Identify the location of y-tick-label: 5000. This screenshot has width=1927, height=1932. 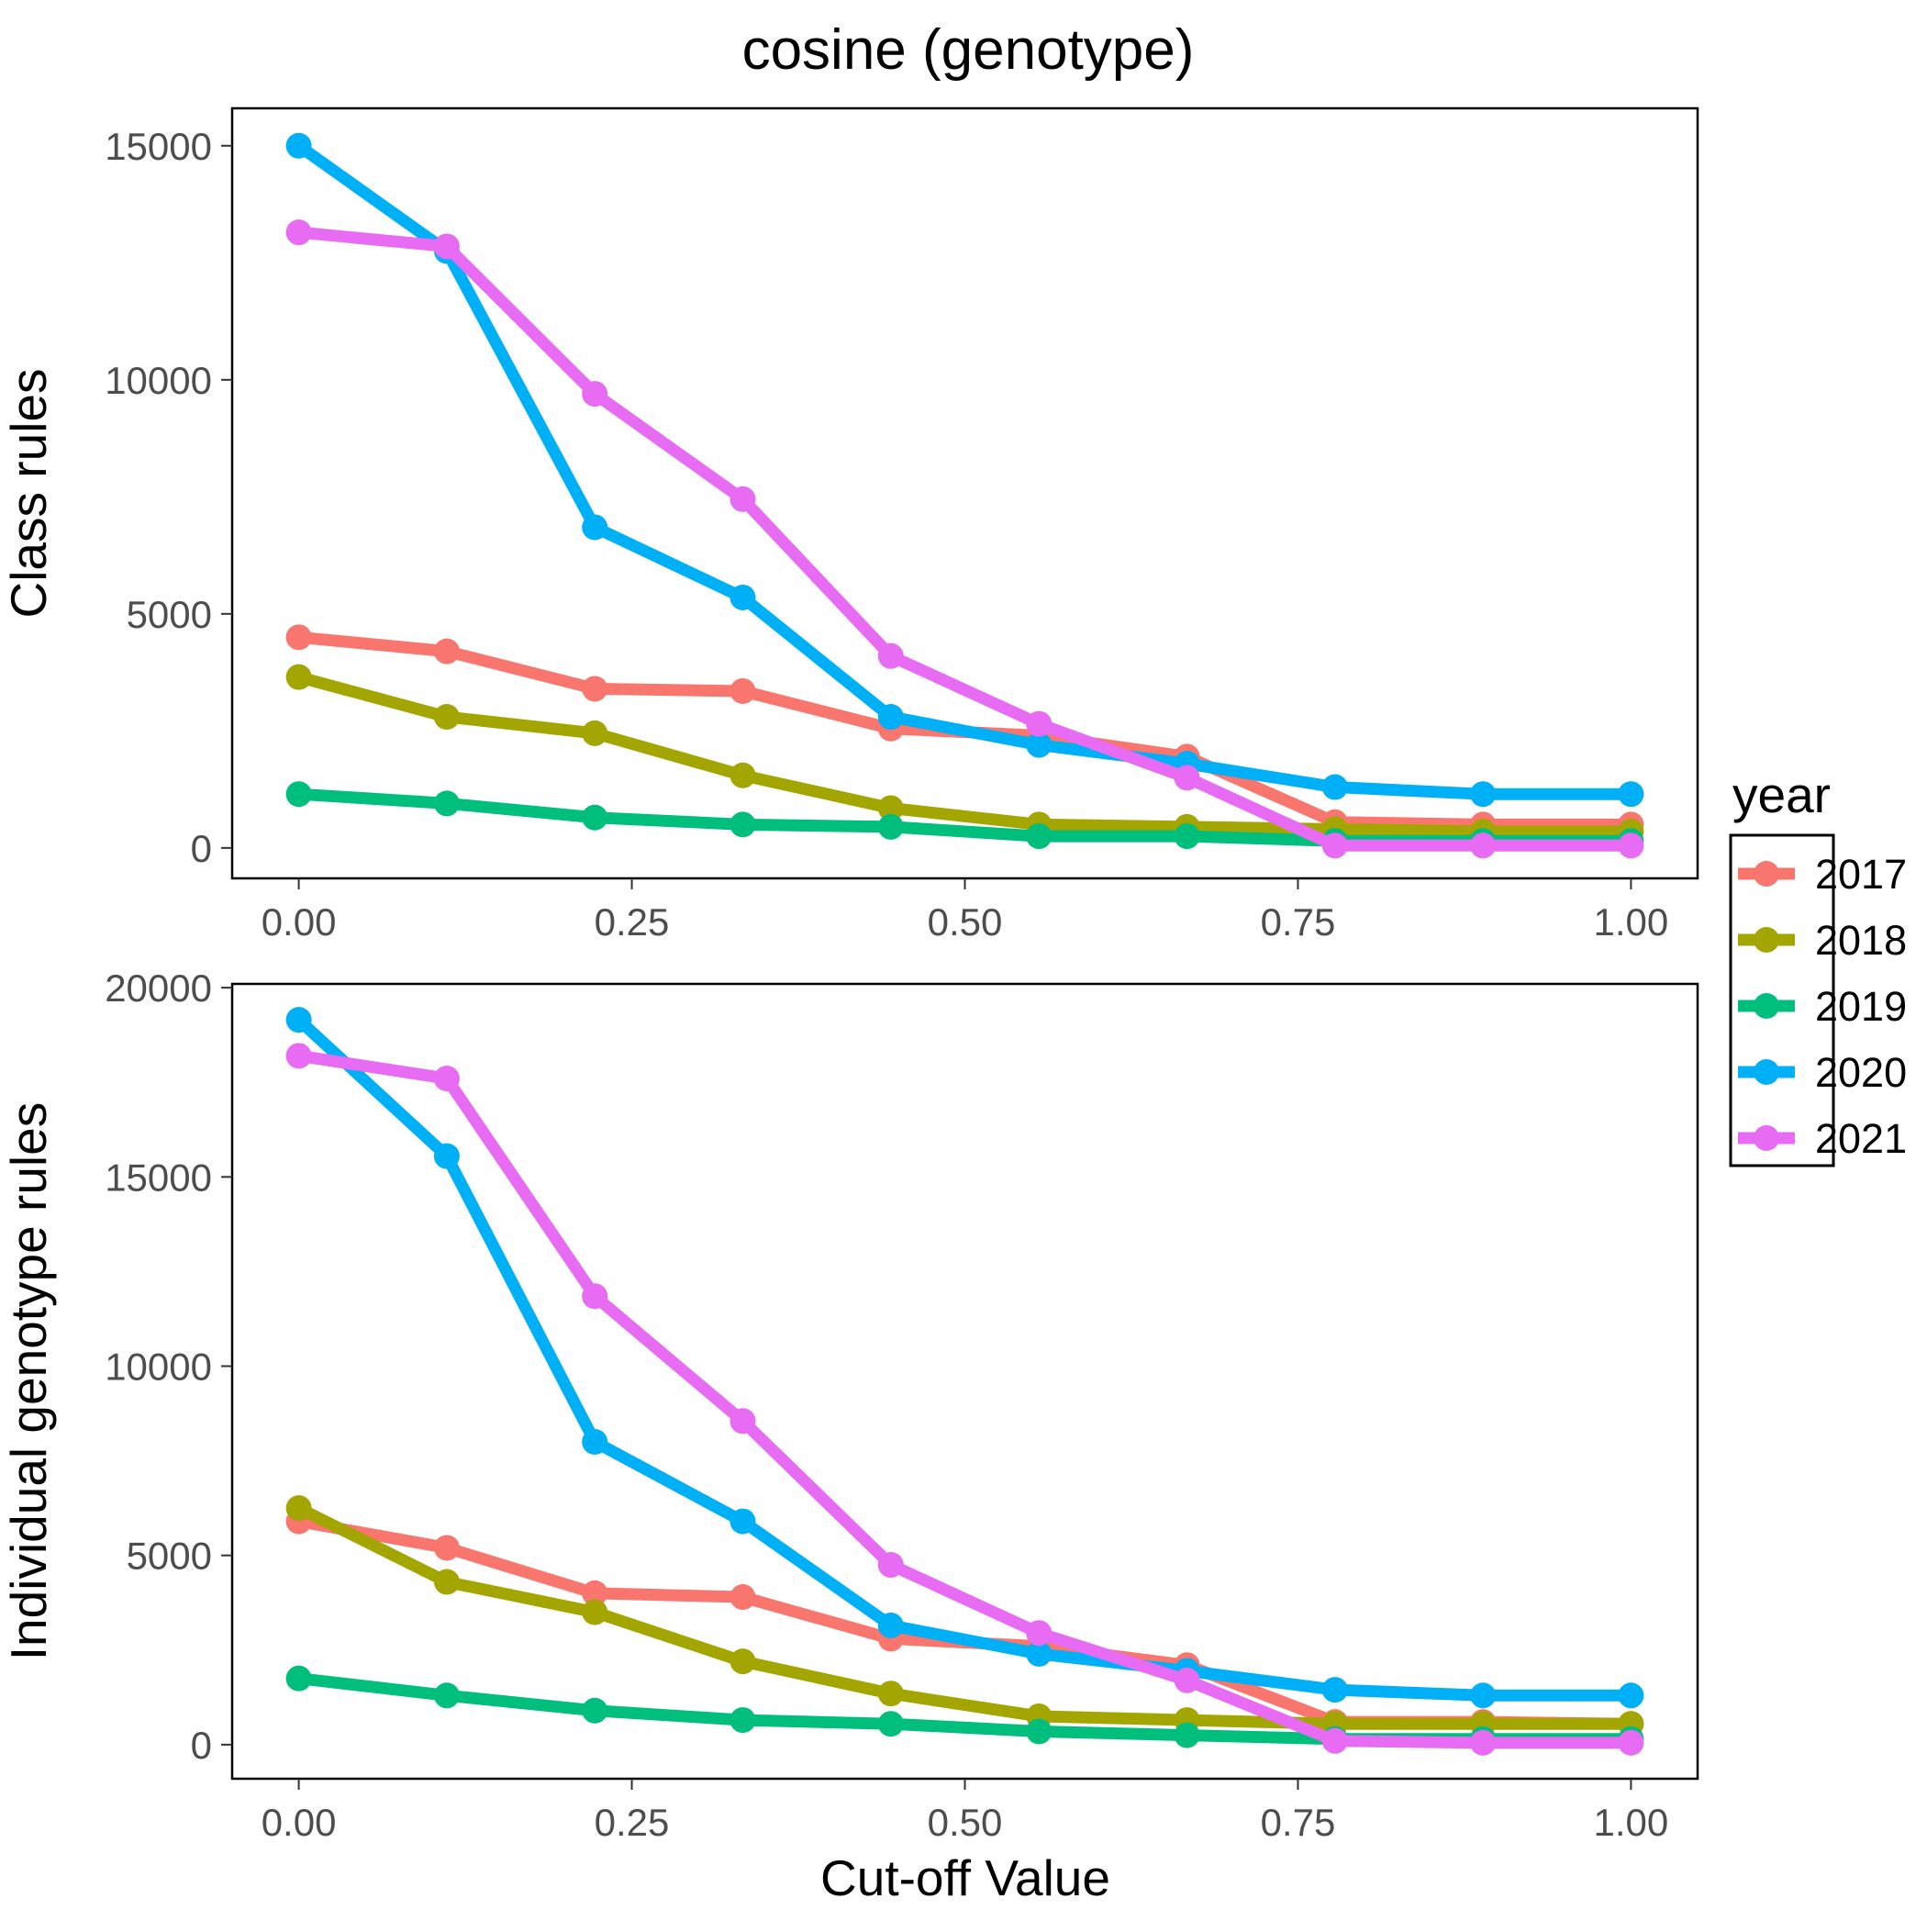
(169, 614).